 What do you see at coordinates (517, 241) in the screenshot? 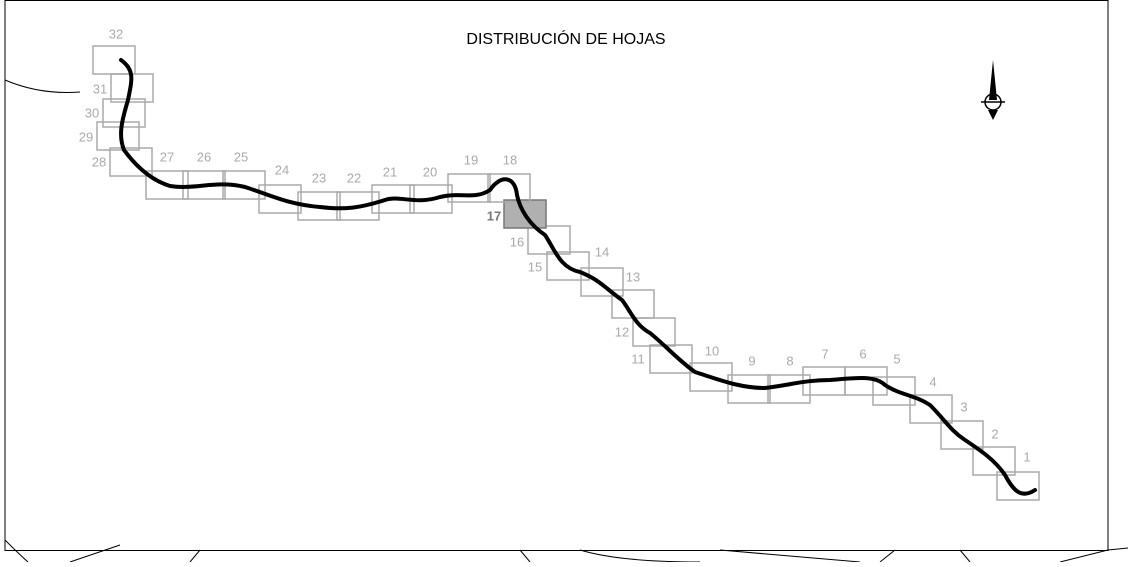
I see `sheet-label: 16` at bounding box center [517, 241].